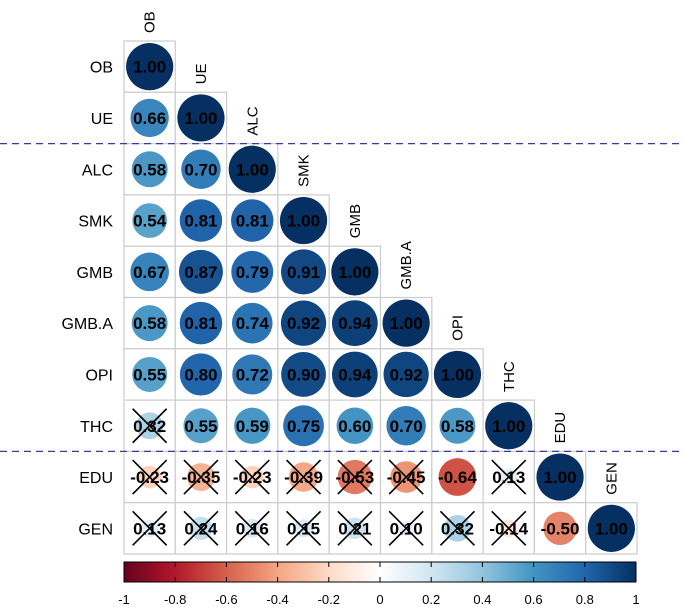 Image resolution: width=684 pixels, height=614 pixels. What do you see at coordinates (329, 599) in the screenshot?
I see `colorbar-tick-label: -0.2` at bounding box center [329, 599].